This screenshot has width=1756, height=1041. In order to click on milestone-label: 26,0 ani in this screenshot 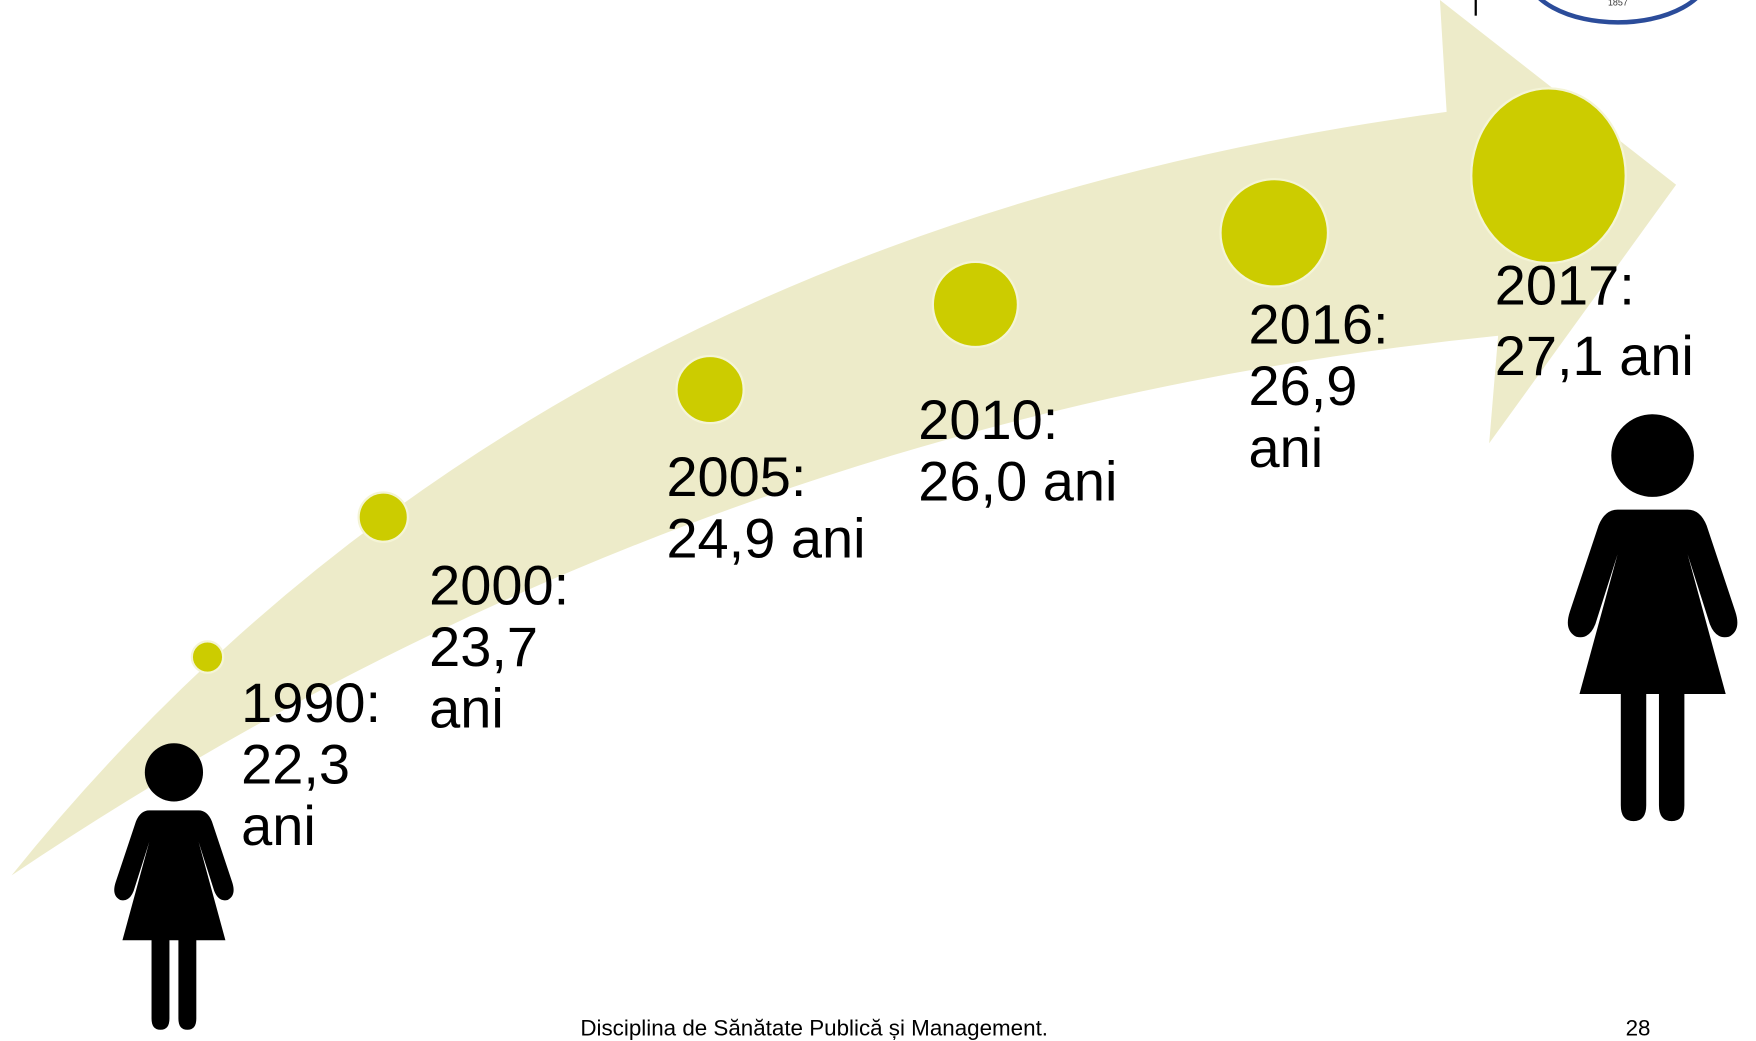, I will do `click(1017, 480)`.